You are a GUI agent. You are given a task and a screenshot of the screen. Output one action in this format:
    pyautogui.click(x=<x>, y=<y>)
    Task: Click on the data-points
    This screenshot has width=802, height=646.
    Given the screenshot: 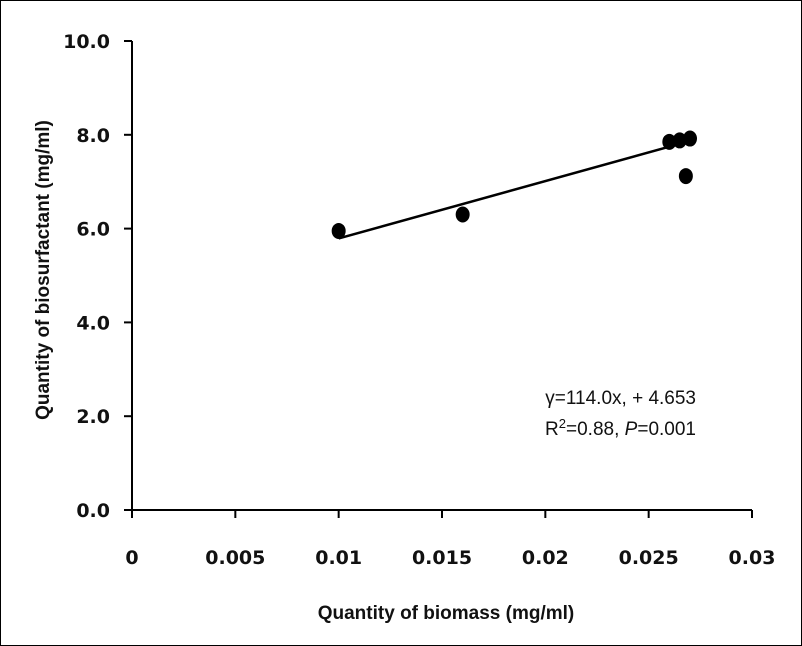 What is the action you would take?
    pyautogui.click(x=514, y=184)
    